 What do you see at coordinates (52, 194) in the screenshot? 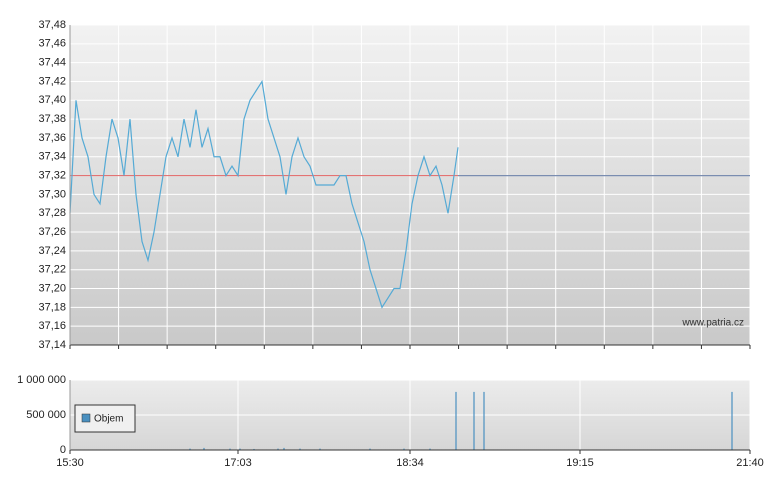
I see `y-tick-label: 37,30` at bounding box center [52, 194].